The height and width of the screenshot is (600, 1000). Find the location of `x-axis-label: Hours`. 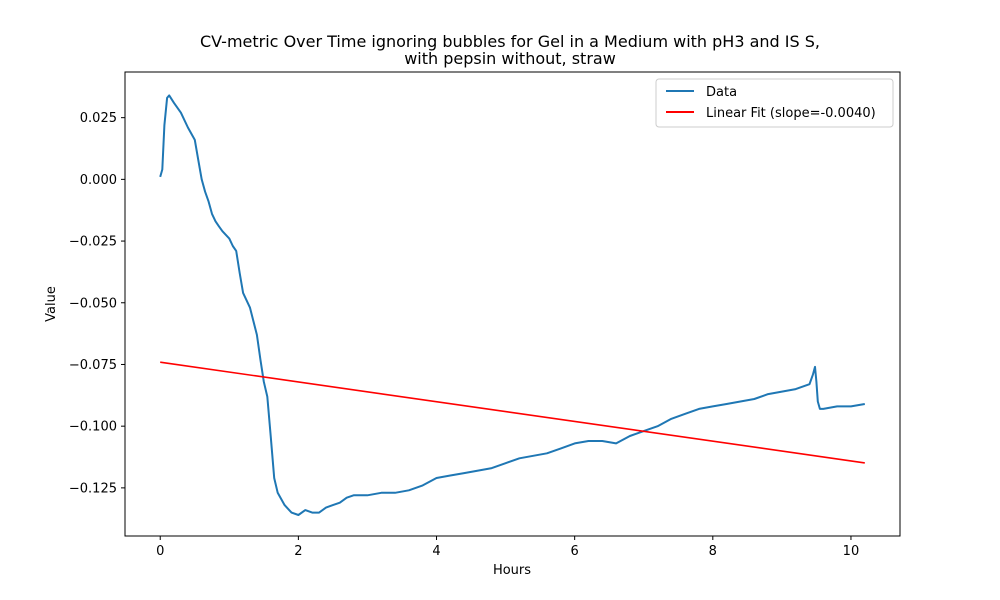

x-axis-label: Hours is located at coordinates (512, 570).